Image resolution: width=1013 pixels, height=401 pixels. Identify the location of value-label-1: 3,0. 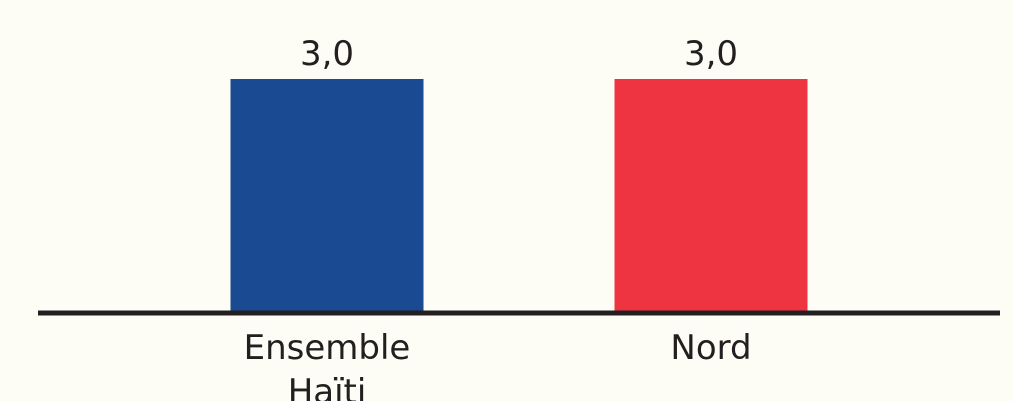
(711, 54).